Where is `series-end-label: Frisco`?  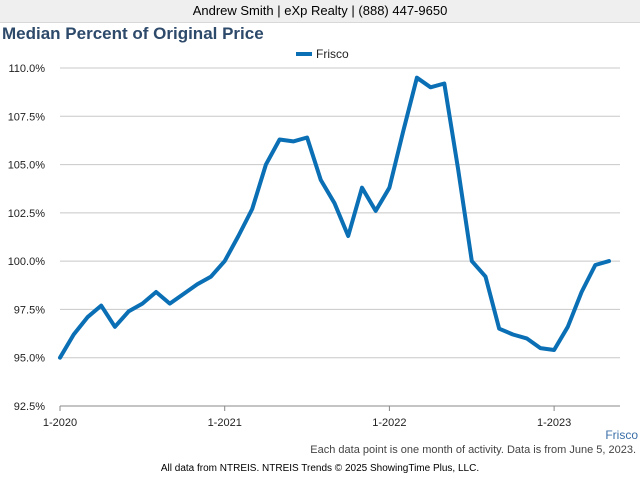
series-end-label: Frisco is located at coordinates (621, 435).